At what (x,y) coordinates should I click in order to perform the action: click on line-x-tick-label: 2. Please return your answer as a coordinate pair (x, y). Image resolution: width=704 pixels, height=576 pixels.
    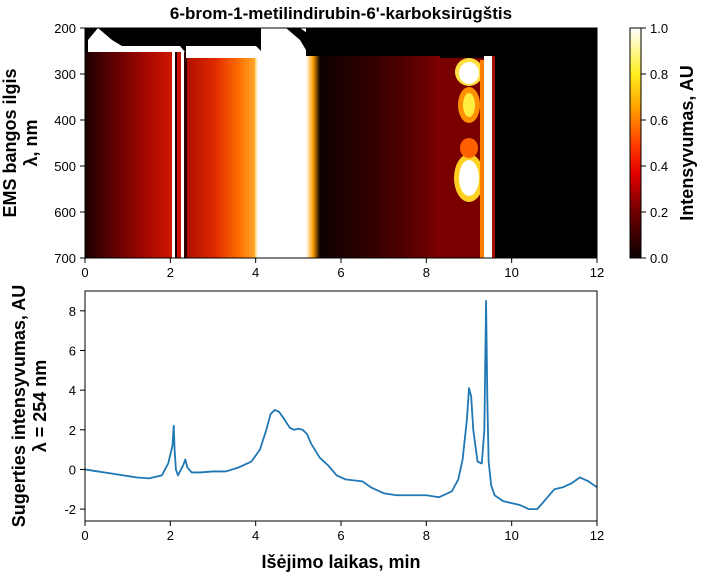
    Looking at the image, I should click on (170, 535).